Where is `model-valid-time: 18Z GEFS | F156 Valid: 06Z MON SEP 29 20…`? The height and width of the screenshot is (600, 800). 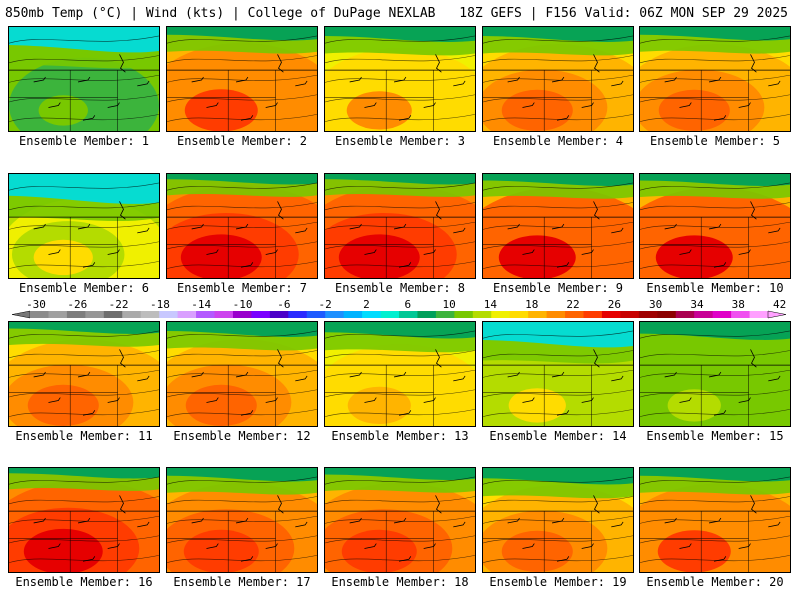
model-valid-time: 18Z GEFS | F156 Valid: 06Z MON SEP 29 20… is located at coordinates (623, 13).